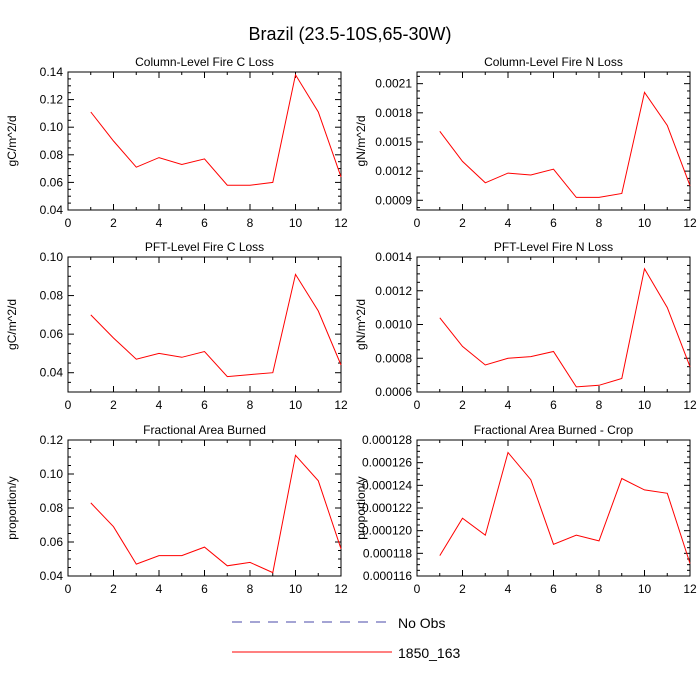  I want to click on chart-title: Fractional Area Burned - Crop, so click(554, 430).